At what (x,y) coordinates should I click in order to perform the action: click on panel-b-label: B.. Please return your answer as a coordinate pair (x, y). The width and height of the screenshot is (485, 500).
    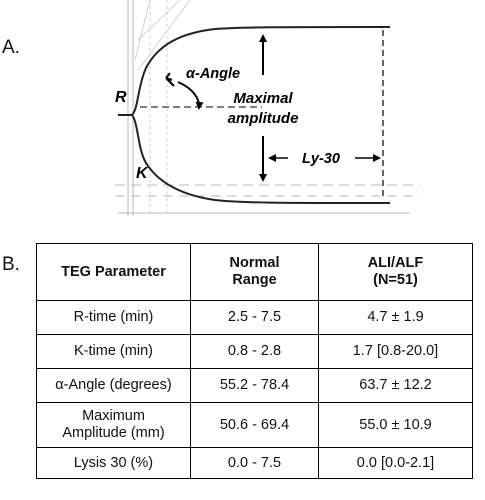
    Looking at the image, I should click on (11, 264).